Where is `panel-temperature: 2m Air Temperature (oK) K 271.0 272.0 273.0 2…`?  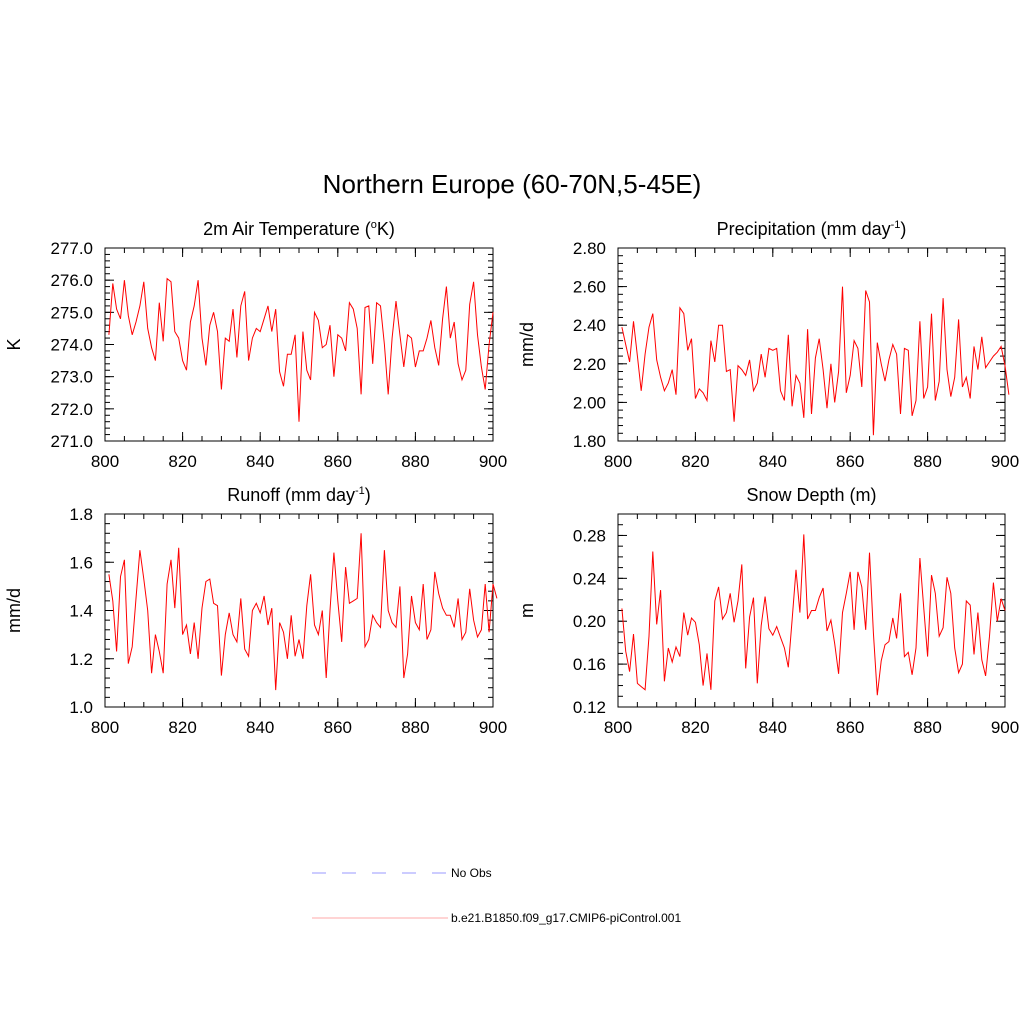
panel-temperature: 2m Air Temperature (oK) K 271.0 272.0 273.0 2… is located at coordinates (255, 345).